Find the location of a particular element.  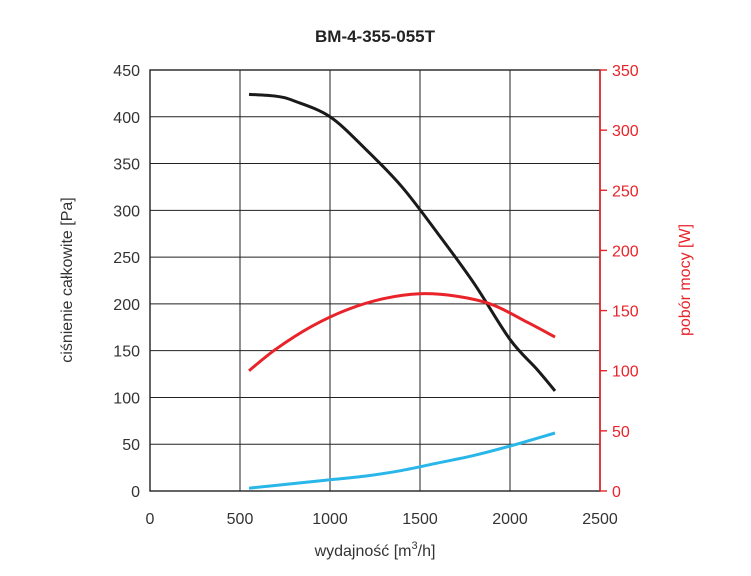

y-tick-labels: 0 50 100 150 200 250 300 350 400 450 is located at coordinates (126, 282).